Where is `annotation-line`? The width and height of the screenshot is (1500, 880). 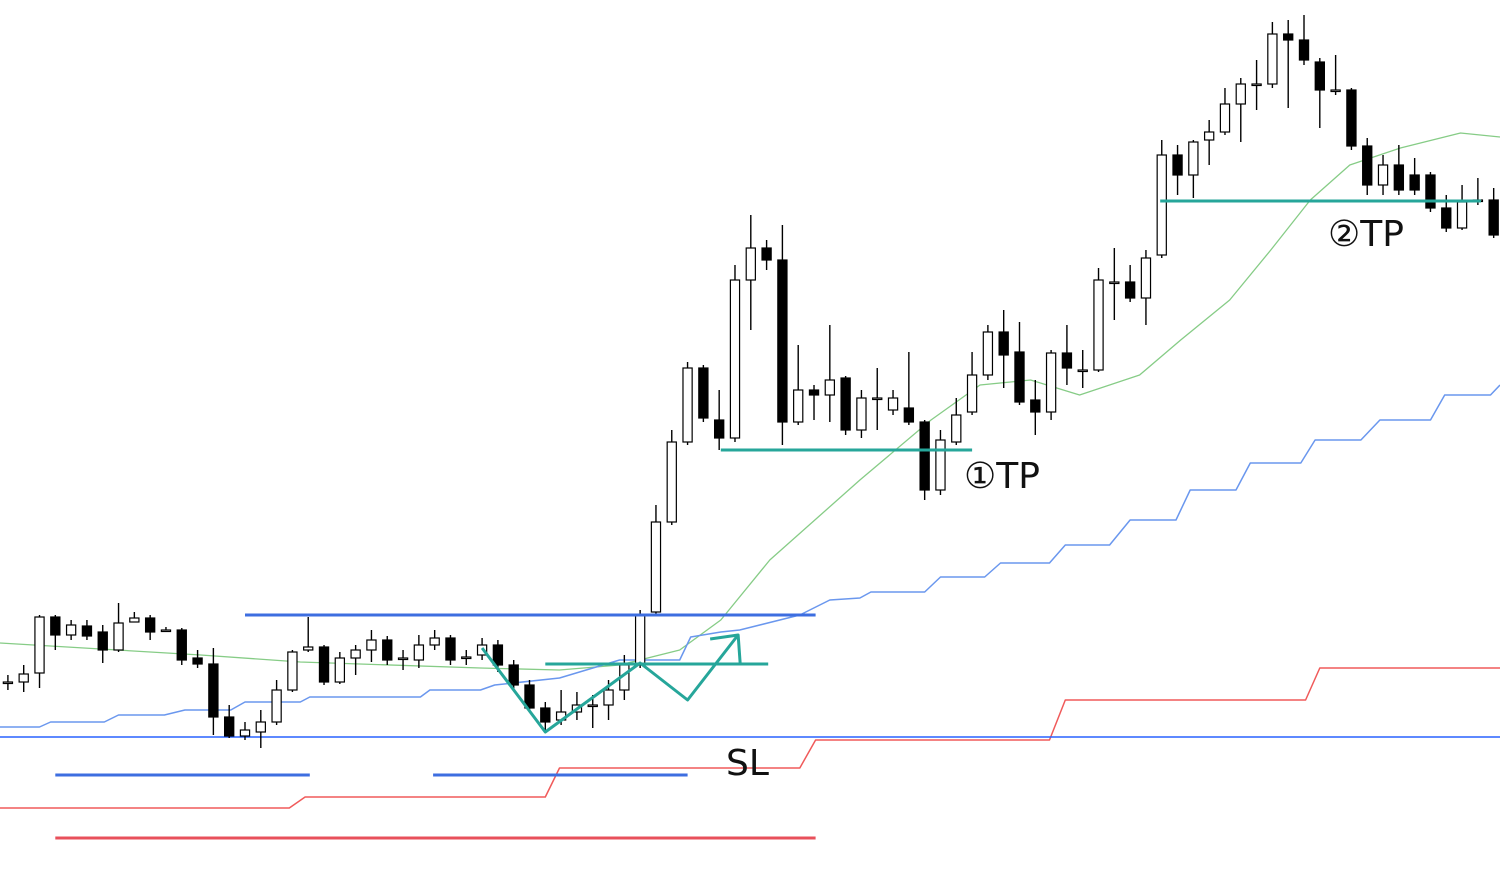
annotation-line is located at coordinates (610, 684).